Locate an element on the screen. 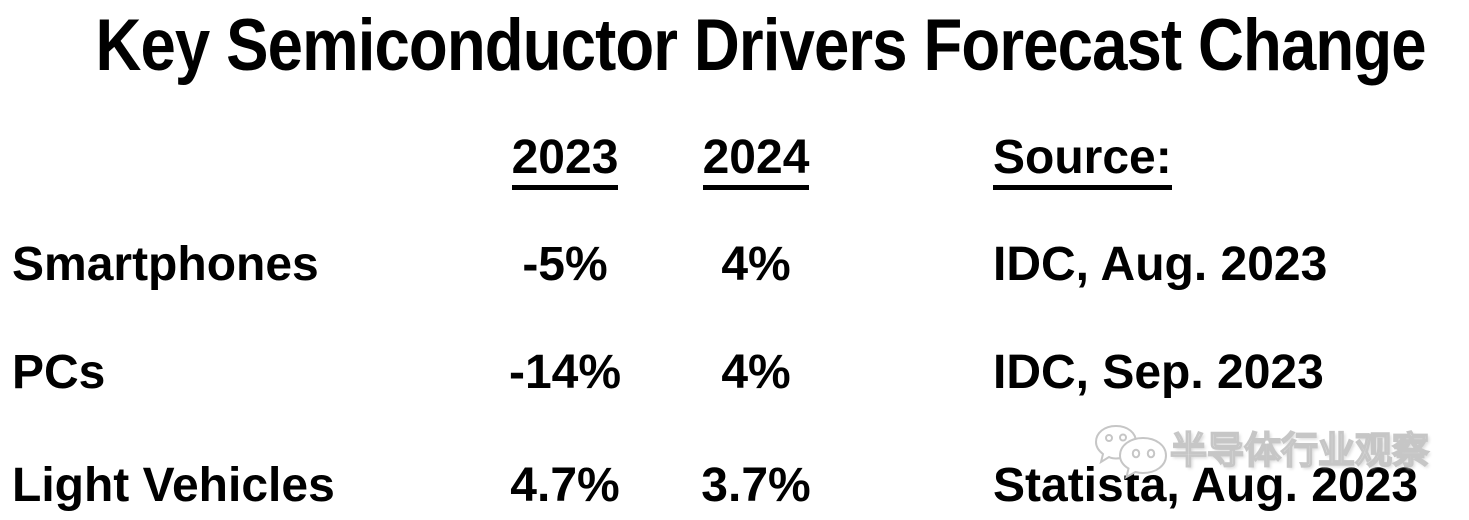 The width and height of the screenshot is (1469, 520). value-2023-light-vehicles: 4.7% is located at coordinates (565, 485).